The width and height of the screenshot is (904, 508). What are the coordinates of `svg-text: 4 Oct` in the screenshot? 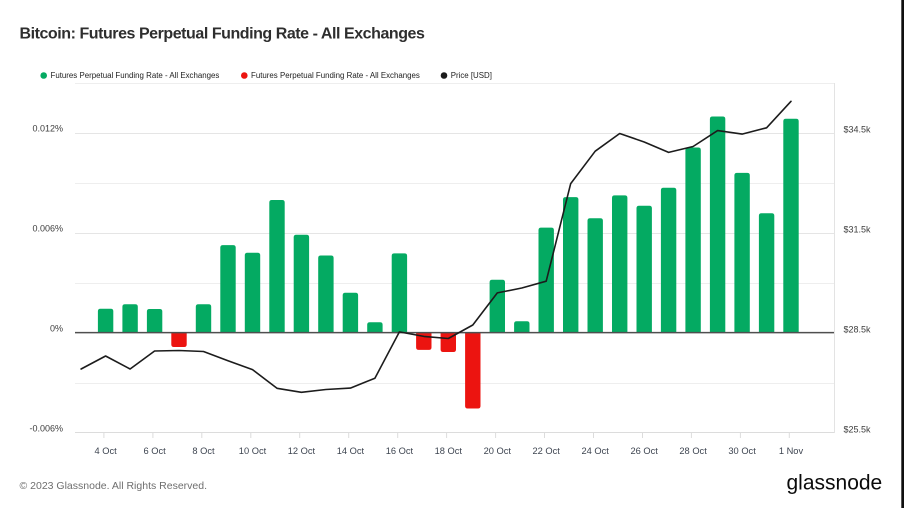 It's located at (105, 451).